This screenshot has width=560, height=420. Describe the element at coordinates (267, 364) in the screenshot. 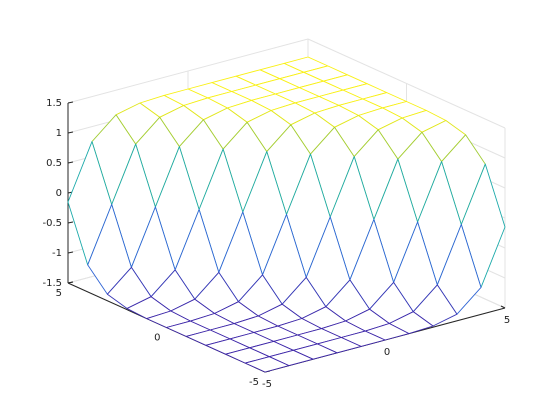

I see `mesh-cell` at that location.